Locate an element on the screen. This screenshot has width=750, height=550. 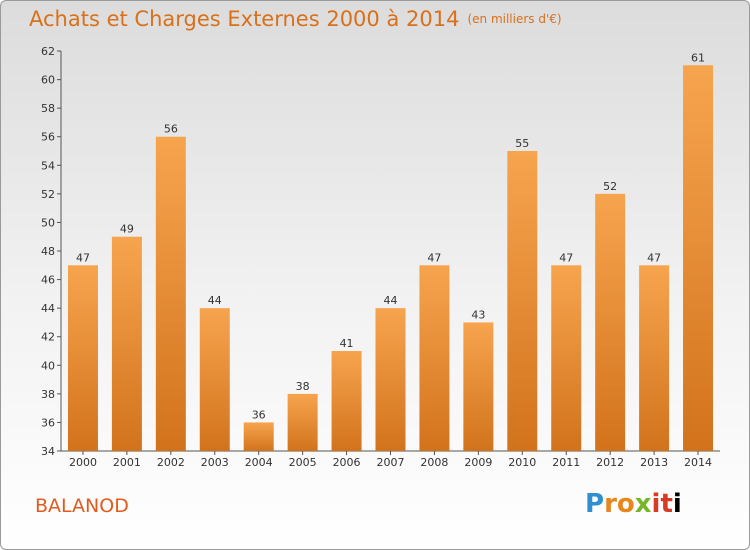
y-tick-label: 58 is located at coordinates (48, 108).